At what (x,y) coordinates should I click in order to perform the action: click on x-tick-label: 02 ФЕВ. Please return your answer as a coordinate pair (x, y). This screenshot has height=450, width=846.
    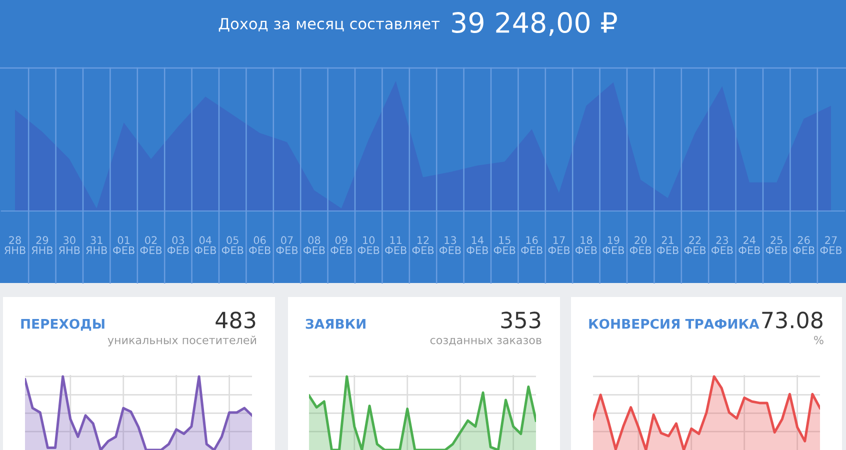
    Looking at the image, I should click on (151, 245).